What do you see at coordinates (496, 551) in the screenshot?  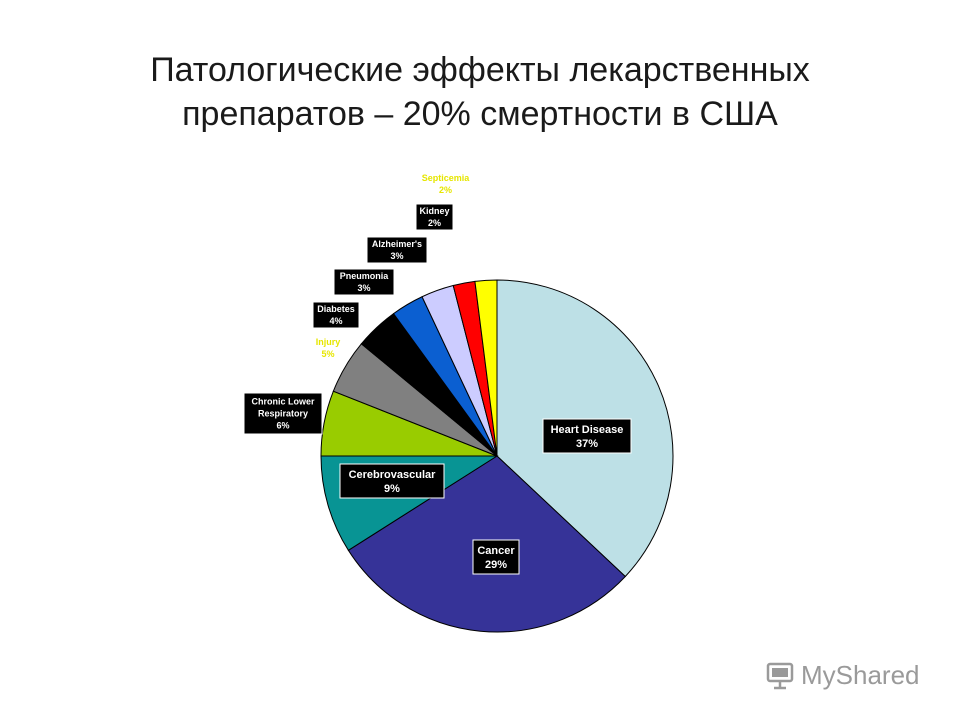 I see `data-label-name: Cancer` at bounding box center [496, 551].